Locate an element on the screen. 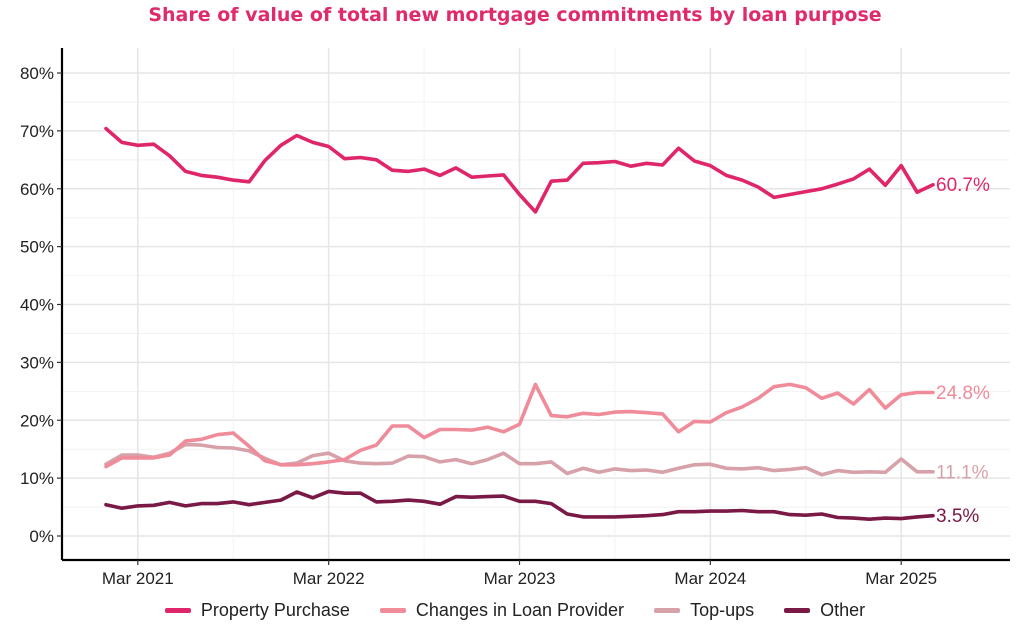  x-tick-label: Mar 2025 is located at coordinates (901, 578).